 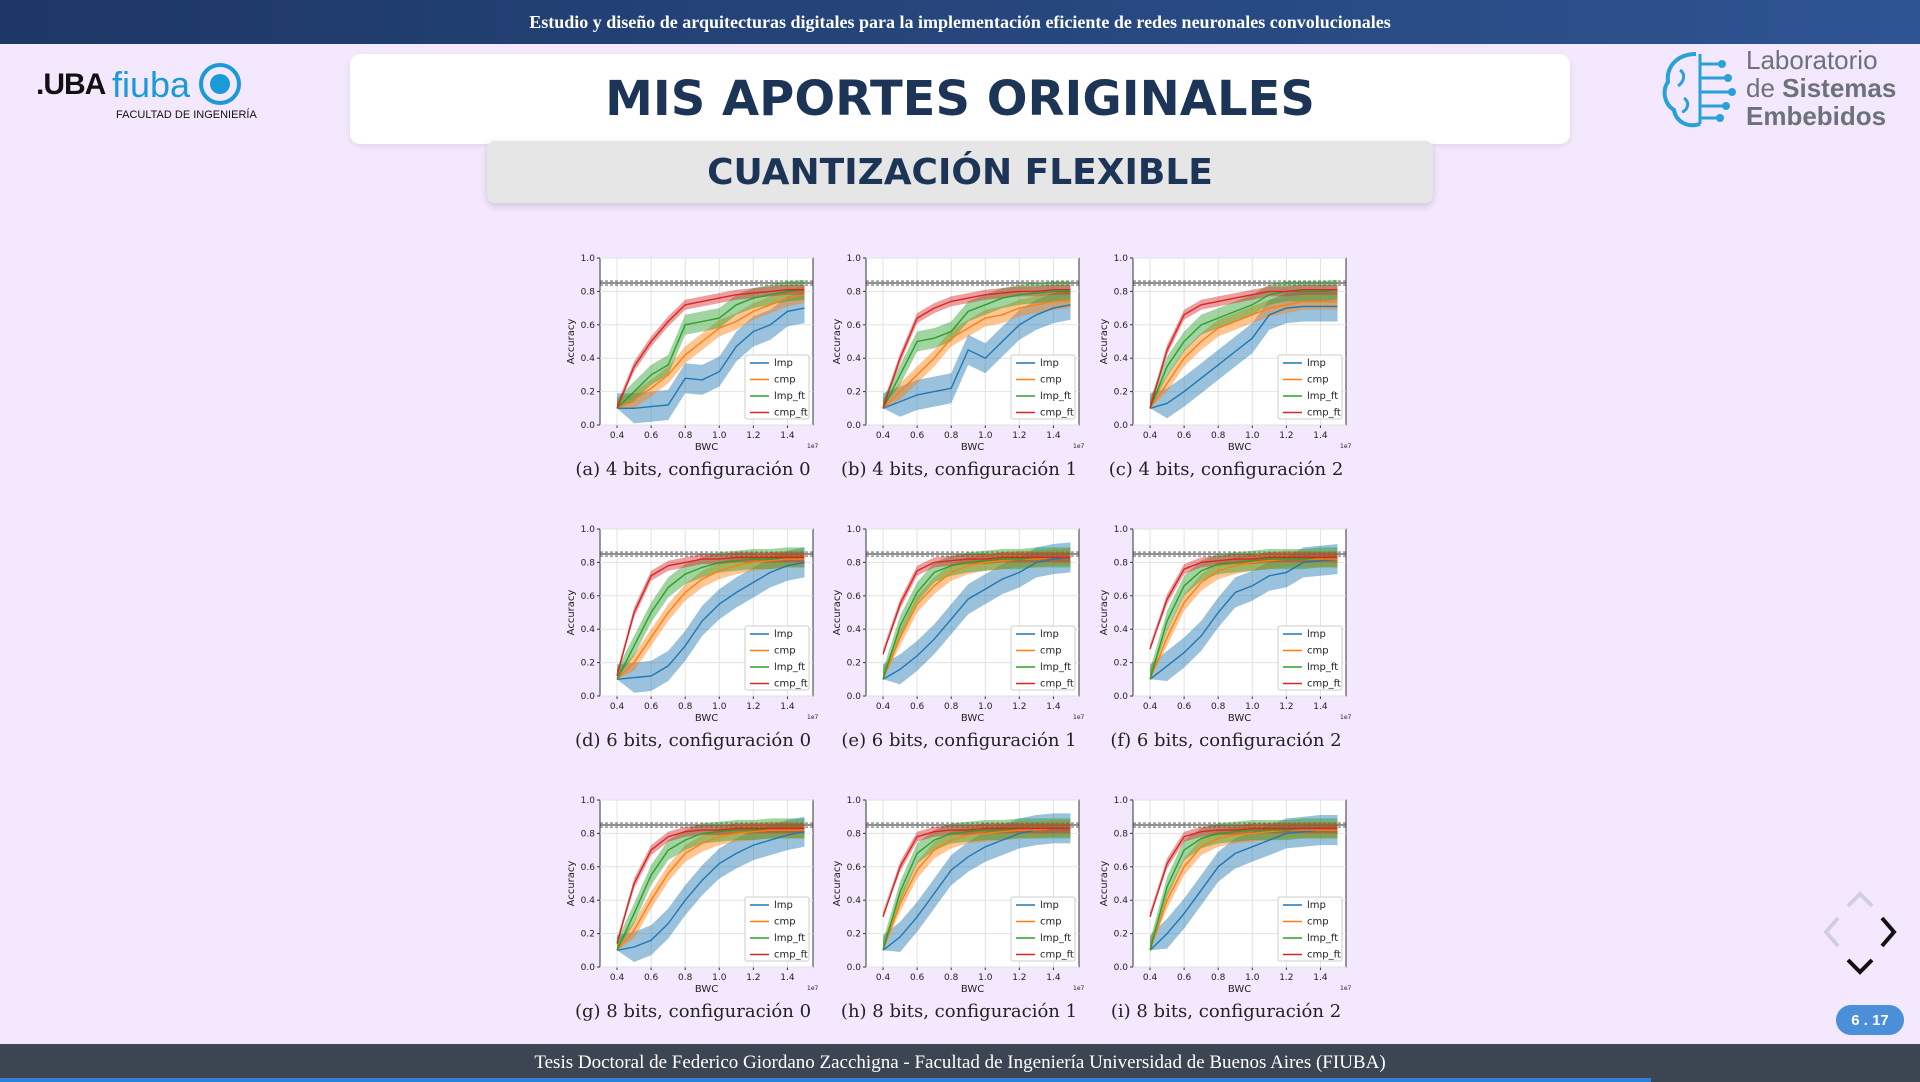 What do you see at coordinates (693, 1011) in the screenshot?
I see `chart-caption: (g) 8 bits, configuración 0` at bounding box center [693, 1011].